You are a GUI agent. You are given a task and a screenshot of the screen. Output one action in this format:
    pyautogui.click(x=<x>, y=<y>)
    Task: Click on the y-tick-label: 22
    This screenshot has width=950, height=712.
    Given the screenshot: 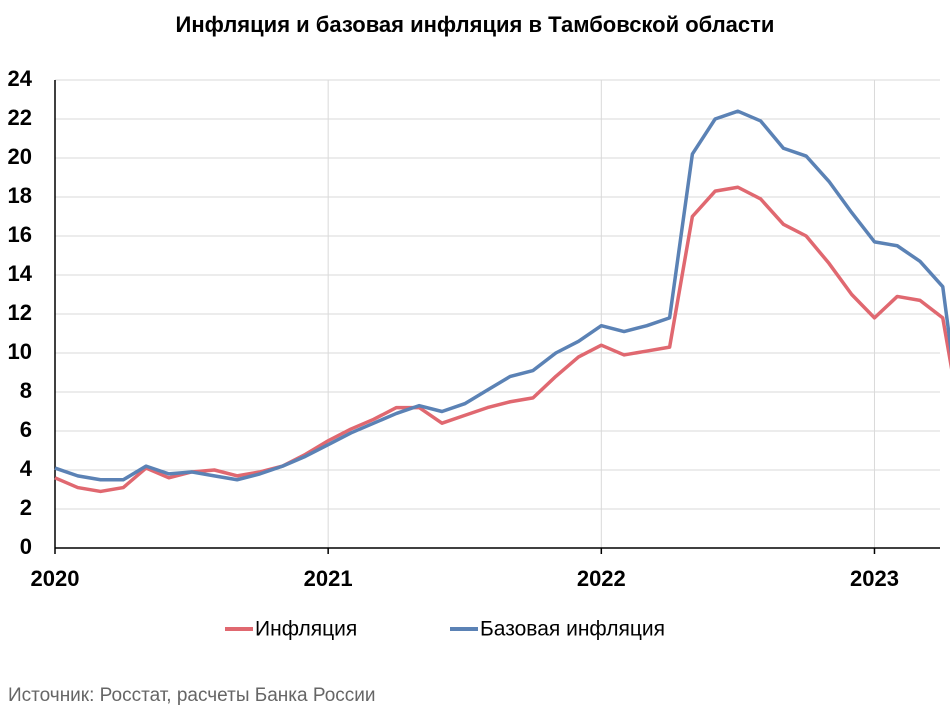 What is the action you would take?
    pyautogui.click(x=20, y=117)
    